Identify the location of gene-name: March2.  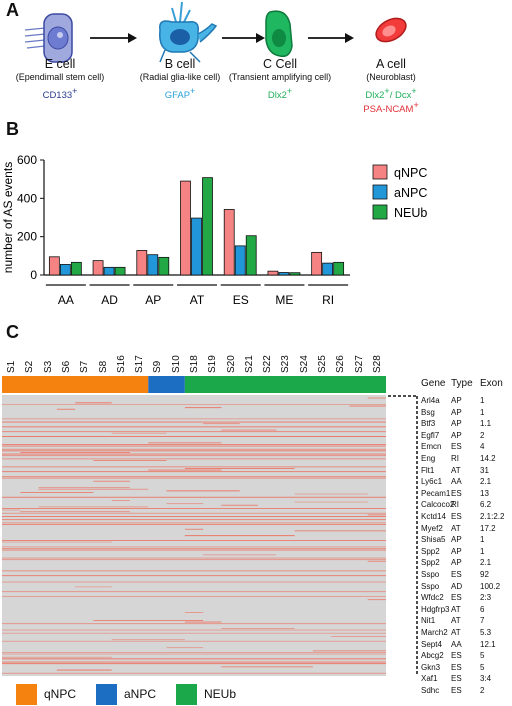
(434, 632).